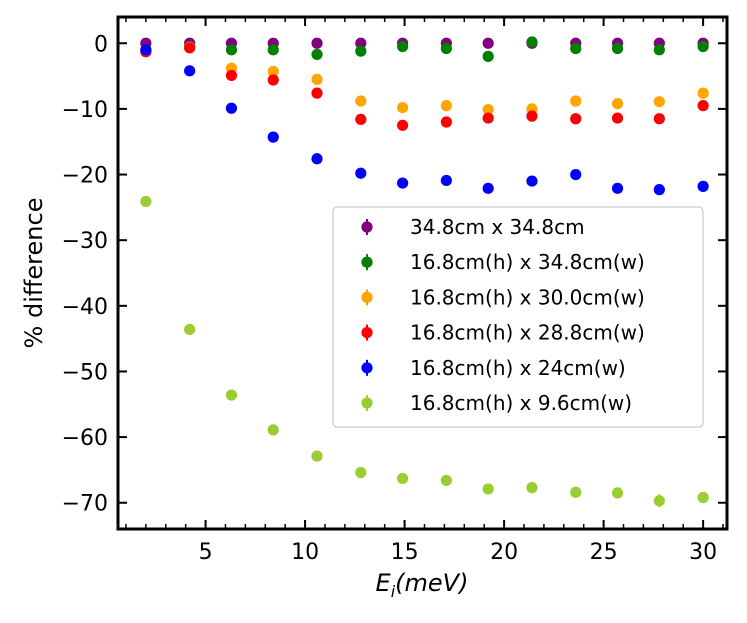 The width and height of the screenshot is (747, 623). What do you see at coordinates (34, 273) in the screenshot?
I see `y-axis-title: % difference` at bounding box center [34, 273].